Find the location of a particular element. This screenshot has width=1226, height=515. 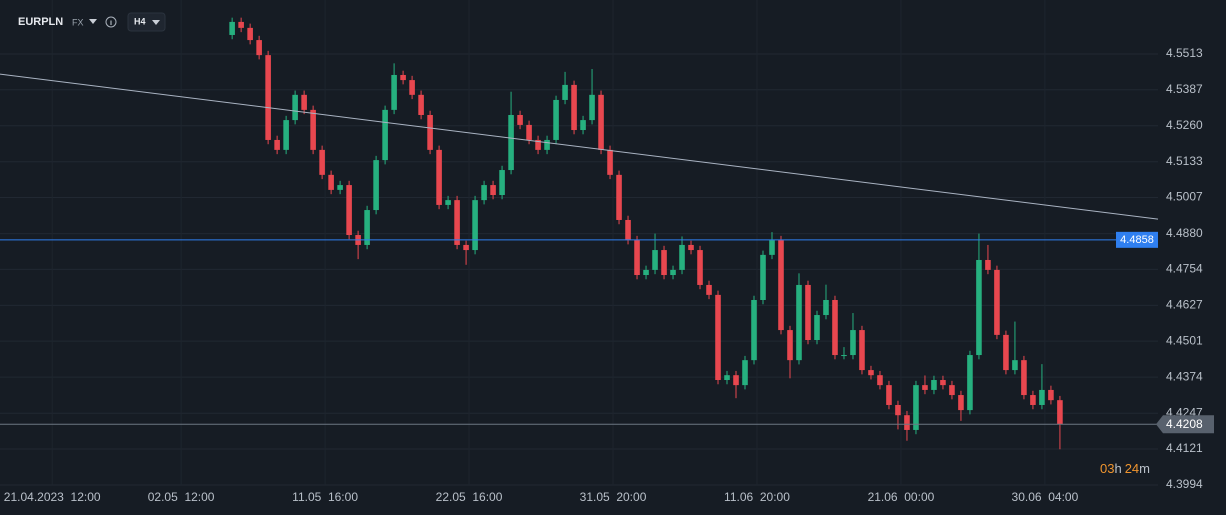

countdown: 03h 24m is located at coordinates (1125, 468).